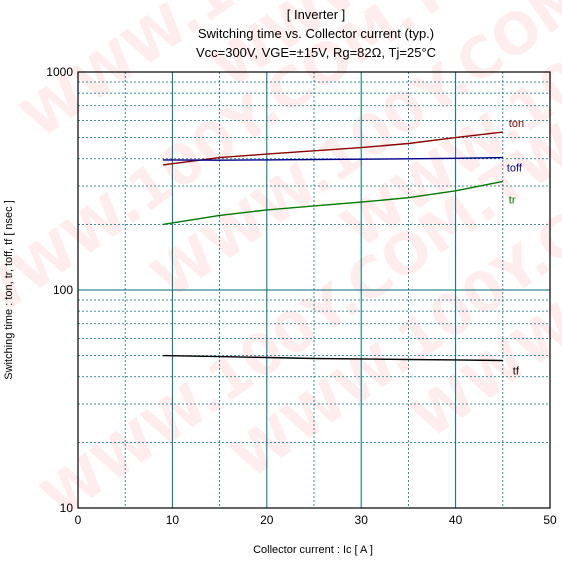 The image size is (562, 566). Describe the element at coordinates (332, 358) in the screenshot. I see `series-line-tf` at that location.